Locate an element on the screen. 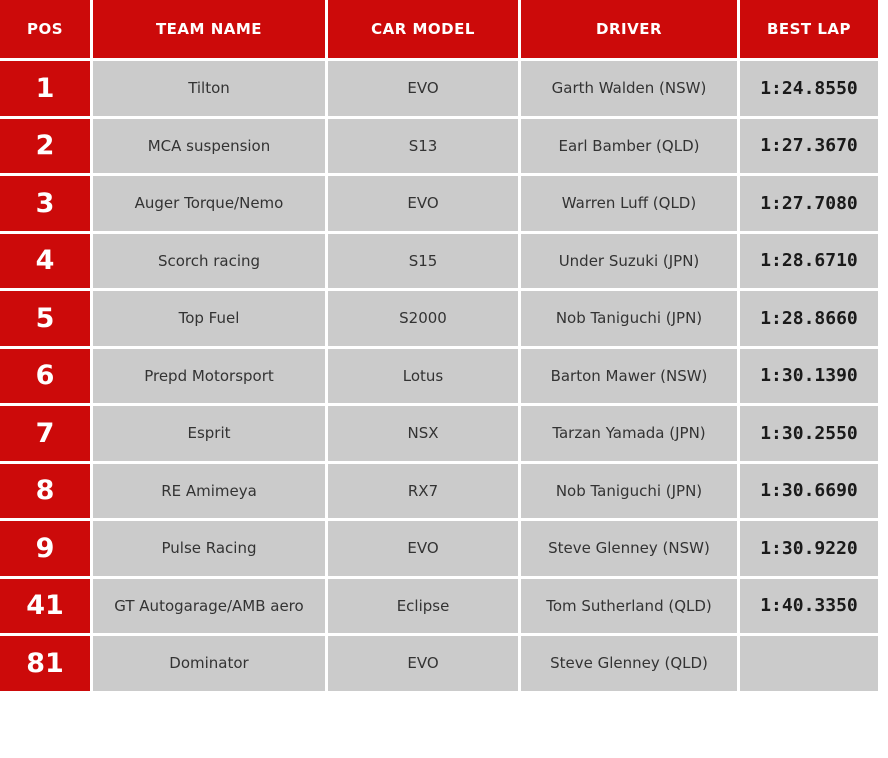 The image size is (888, 758). best-lap-cell: 1:30.2550 is located at coordinates (809, 433).